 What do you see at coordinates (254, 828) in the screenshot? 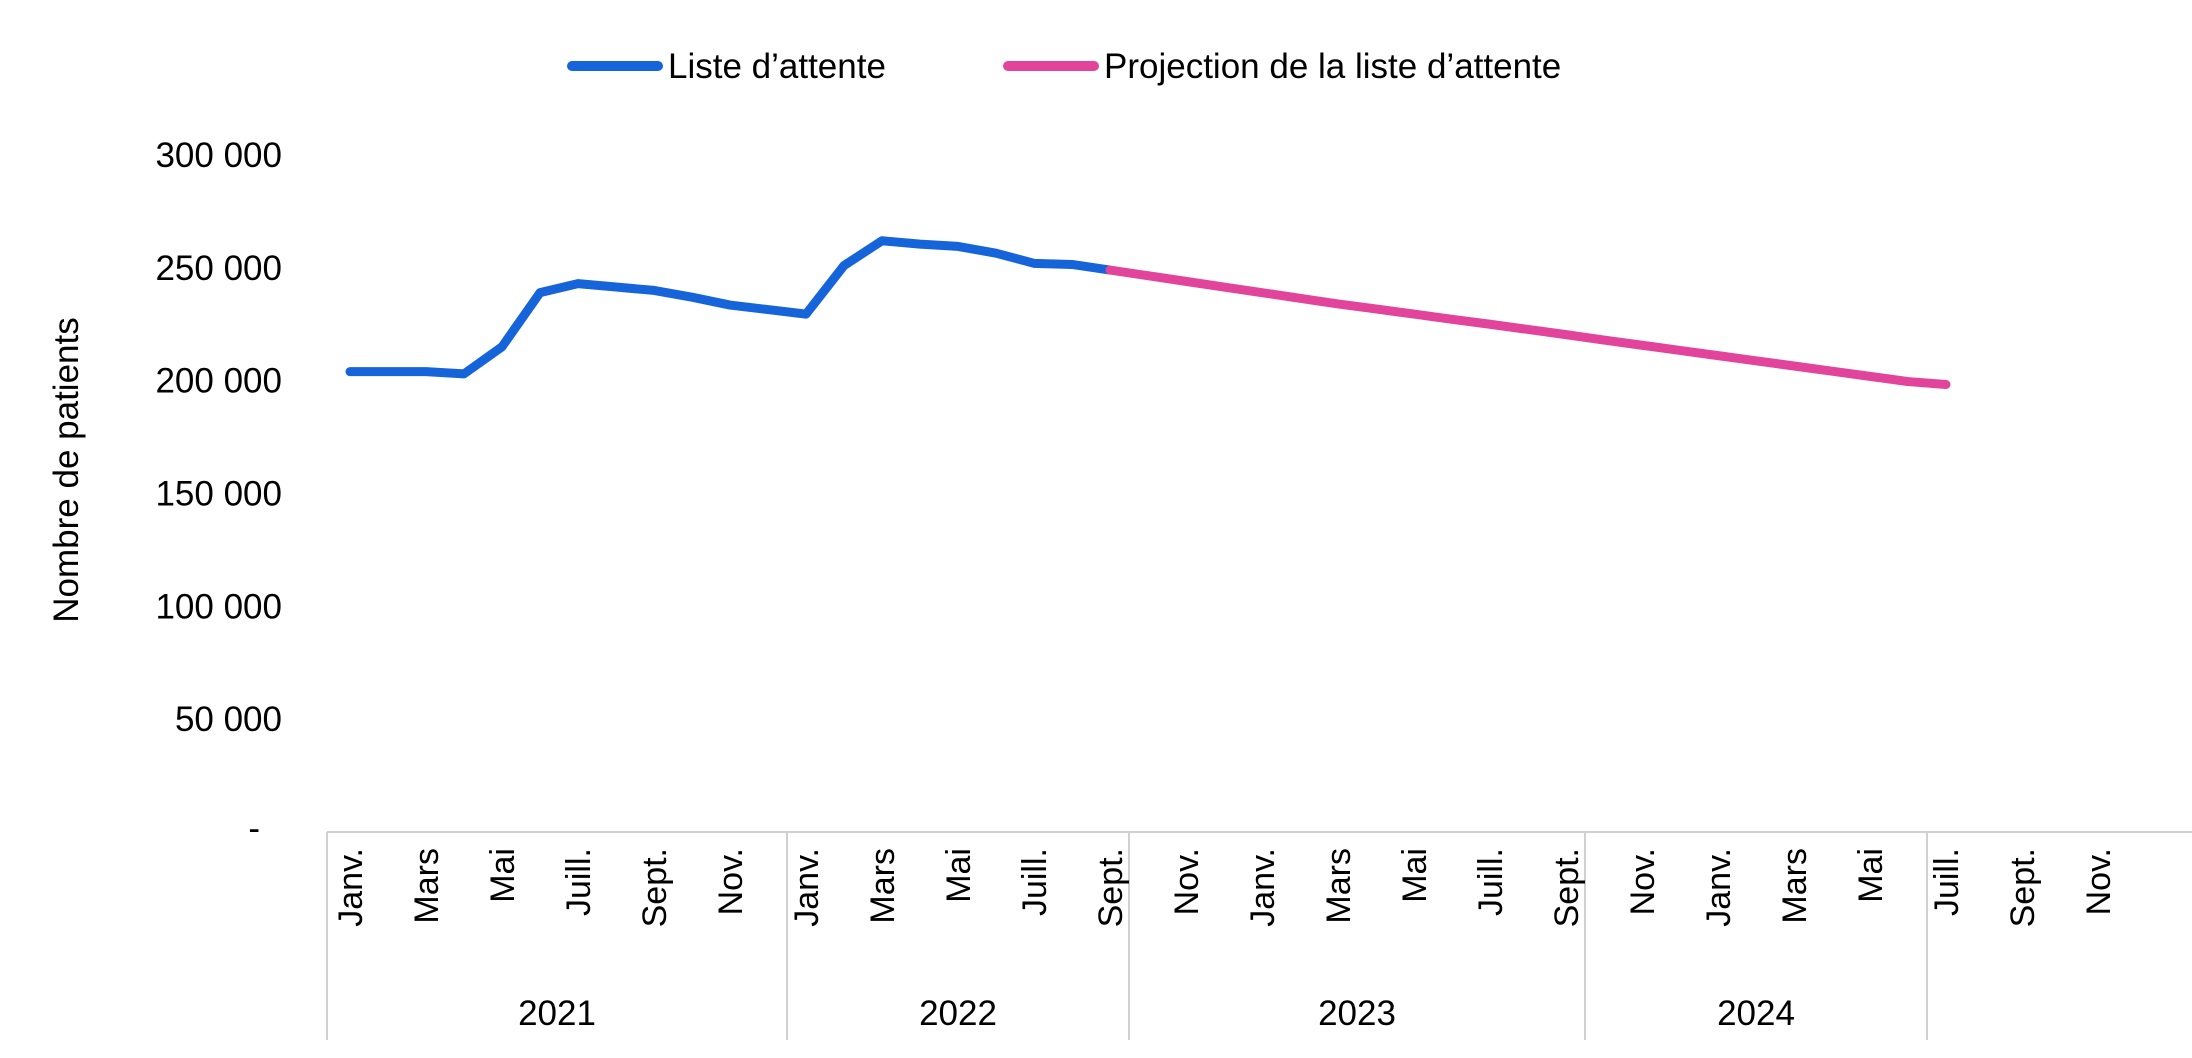
I see `y-tick-label: -` at bounding box center [254, 828].